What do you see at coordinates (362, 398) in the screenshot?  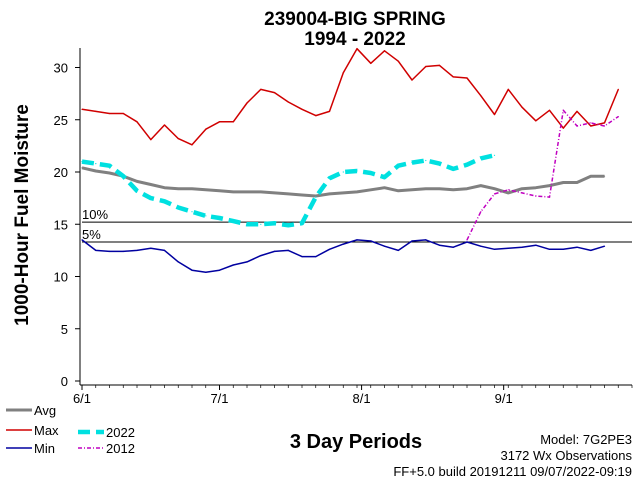 I see `x-tick-label: 8/1` at bounding box center [362, 398].